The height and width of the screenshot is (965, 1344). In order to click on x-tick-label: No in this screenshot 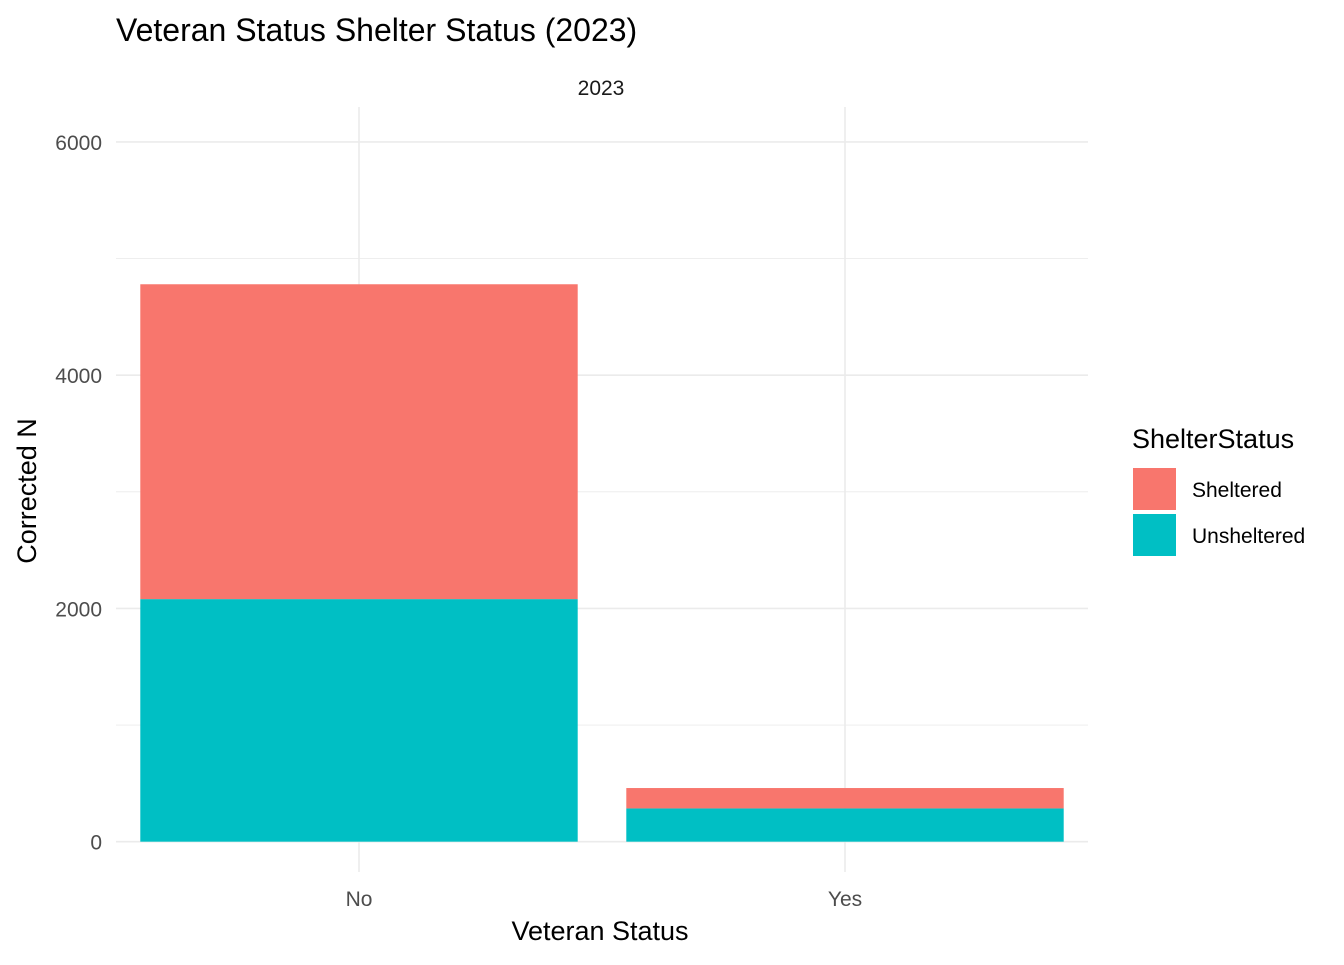, I will do `click(359, 899)`.